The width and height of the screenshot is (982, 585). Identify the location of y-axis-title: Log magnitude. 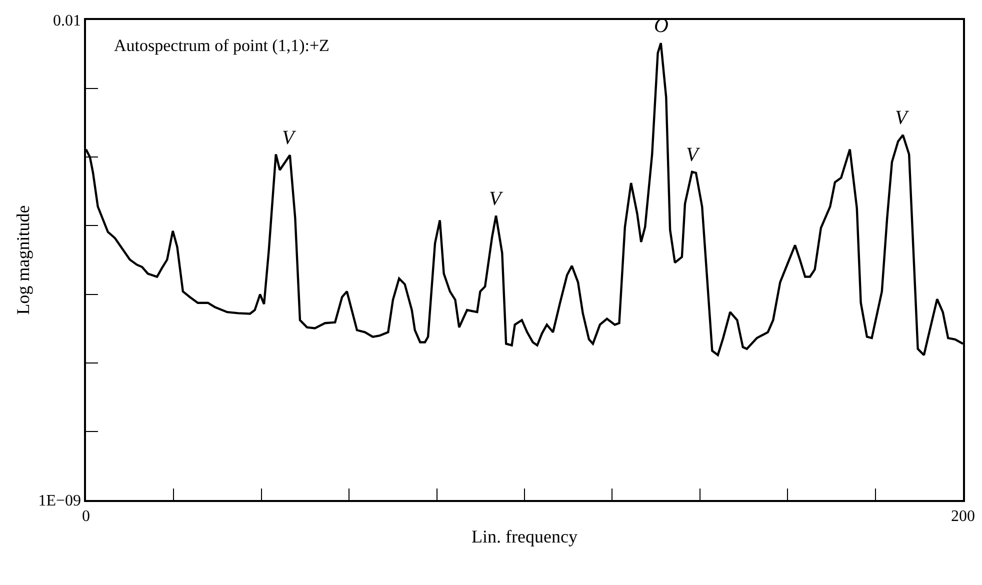
(22, 260).